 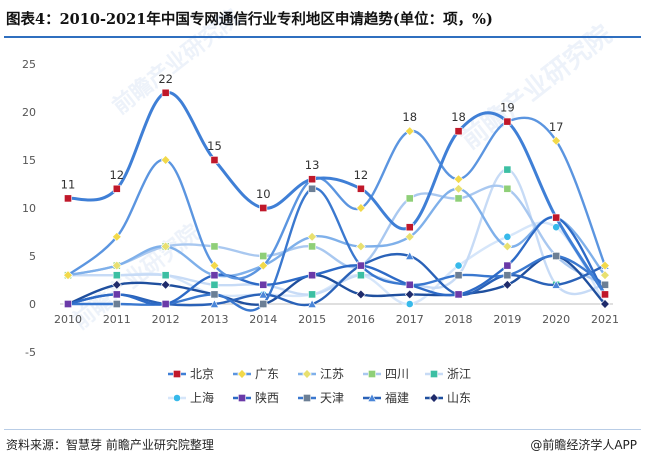 I want to click on x-tick-label: 2013, so click(x=214, y=319).